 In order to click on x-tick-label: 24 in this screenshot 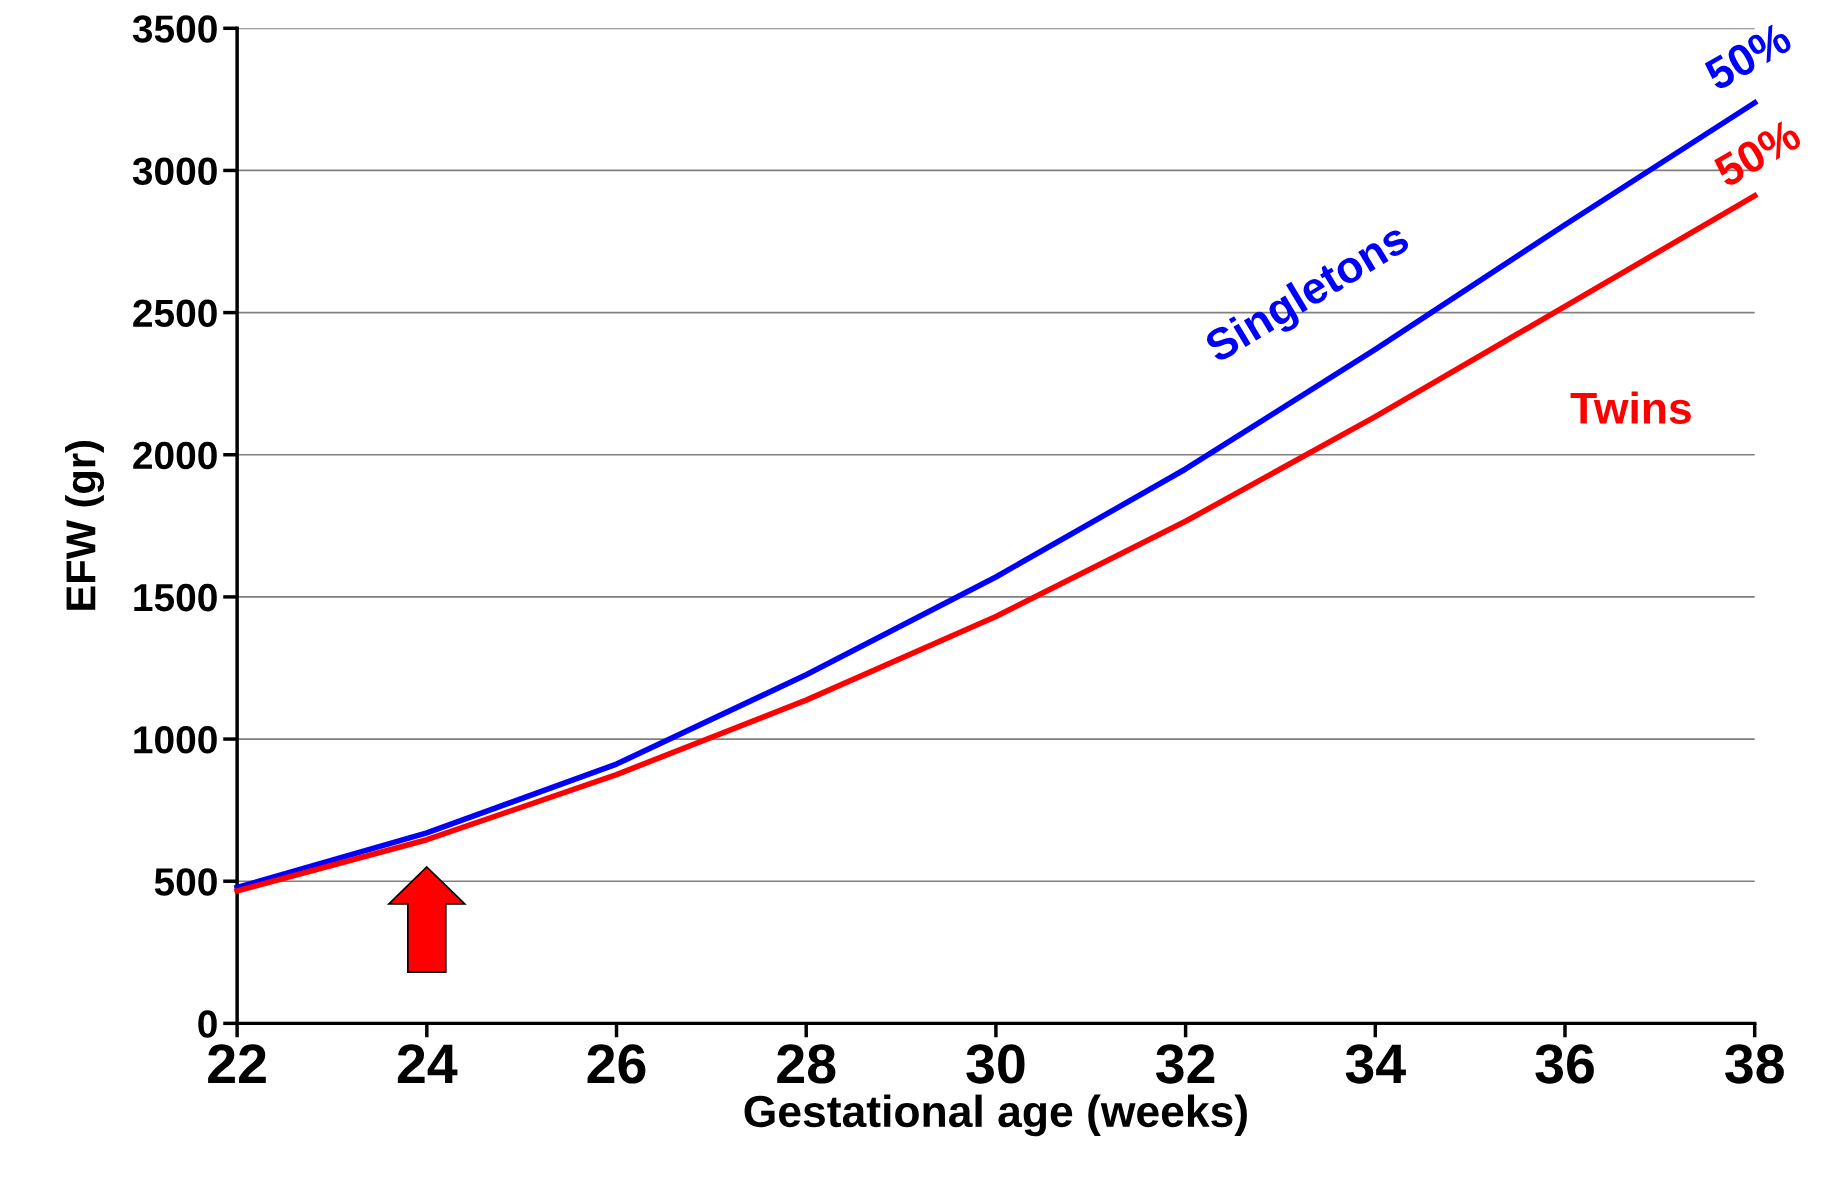, I will do `click(427, 1064)`.